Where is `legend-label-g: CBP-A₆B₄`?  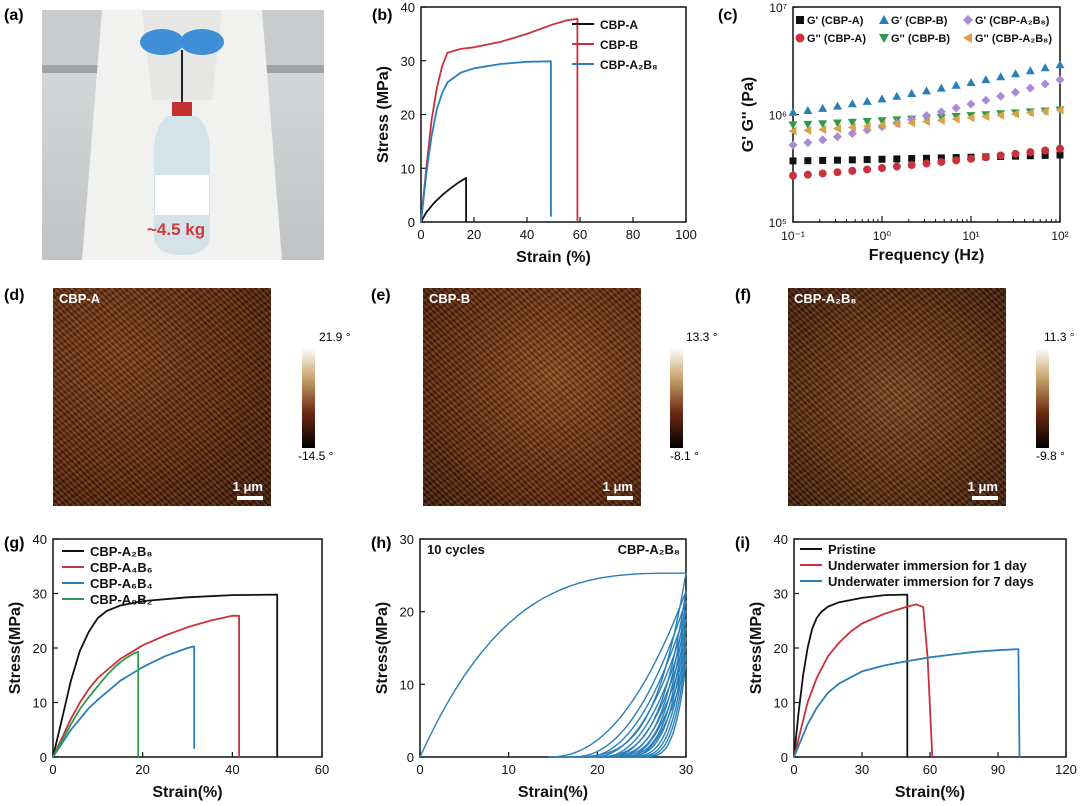 legend-label-g: CBP-A₆B₄ is located at coordinates (121, 583).